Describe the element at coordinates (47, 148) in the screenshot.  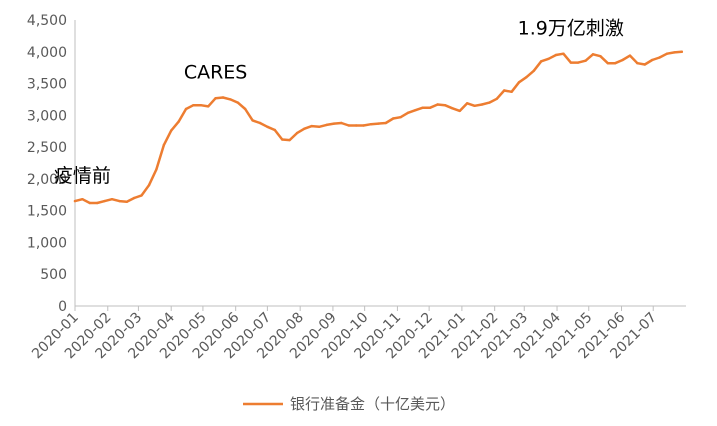
I see `y-tick-label: 2,500` at that location.